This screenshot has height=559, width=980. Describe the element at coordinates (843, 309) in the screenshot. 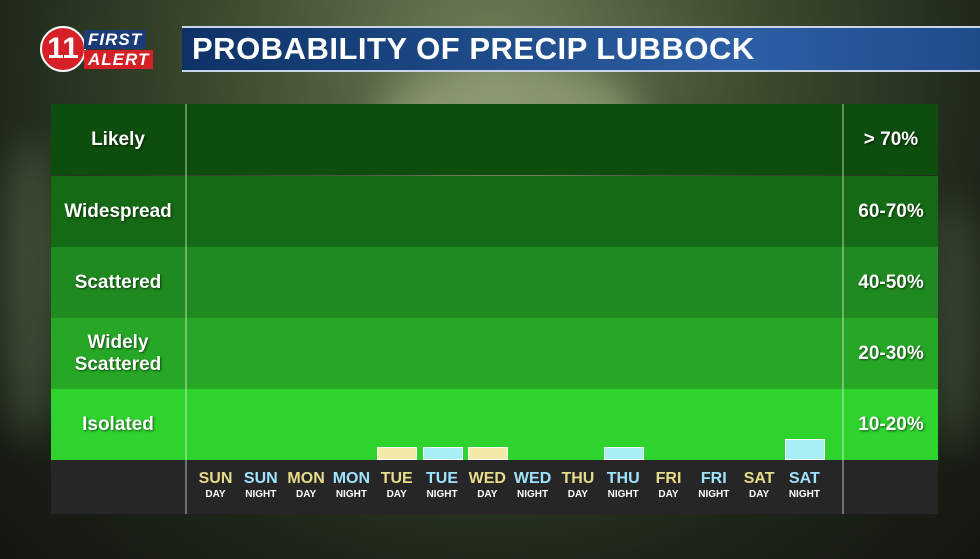

I see `range-divider` at that location.